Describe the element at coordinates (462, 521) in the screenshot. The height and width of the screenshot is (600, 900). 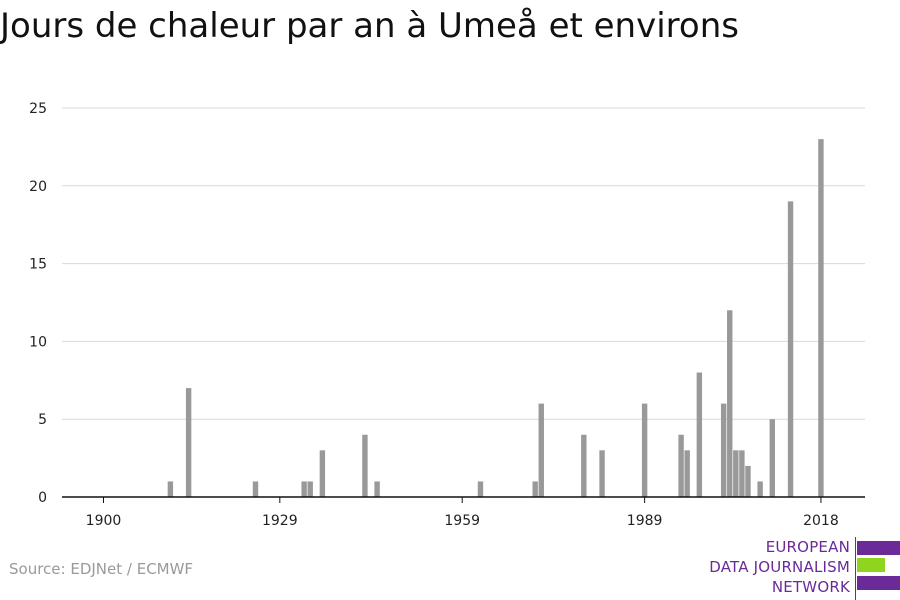
I see `x-tick-label: 1959` at that location.